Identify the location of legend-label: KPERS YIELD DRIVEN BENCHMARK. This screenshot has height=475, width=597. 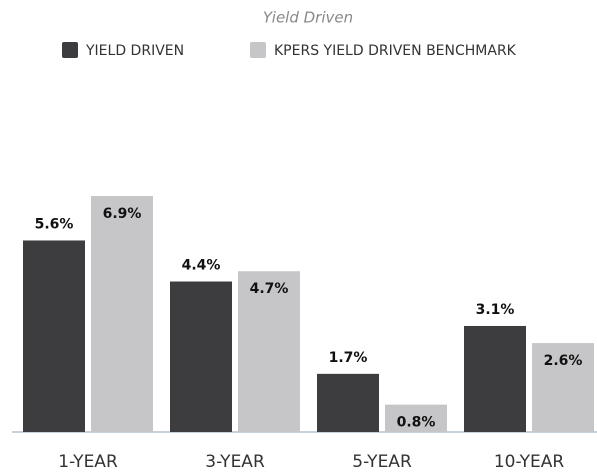
(395, 51).